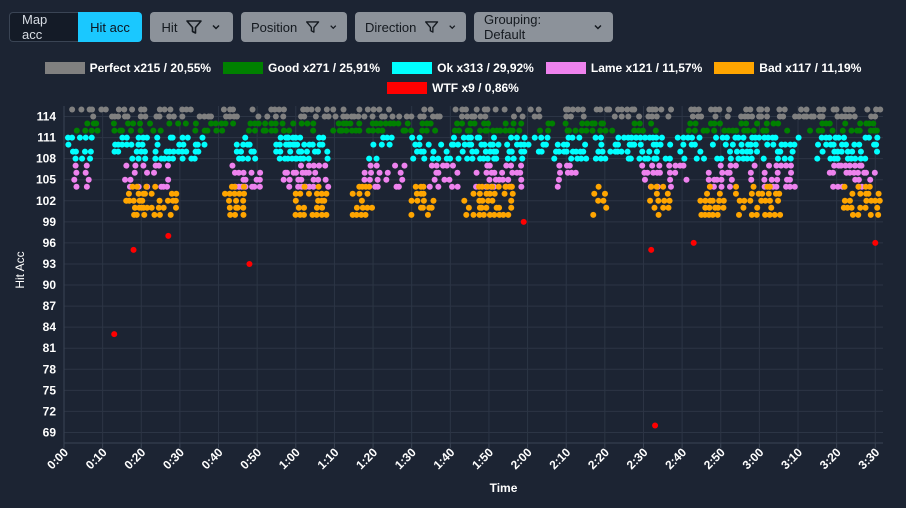 This screenshot has width=906, height=508. I want to click on legend-item-bad: Bad x117 / 11,19%, so click(787, 68).